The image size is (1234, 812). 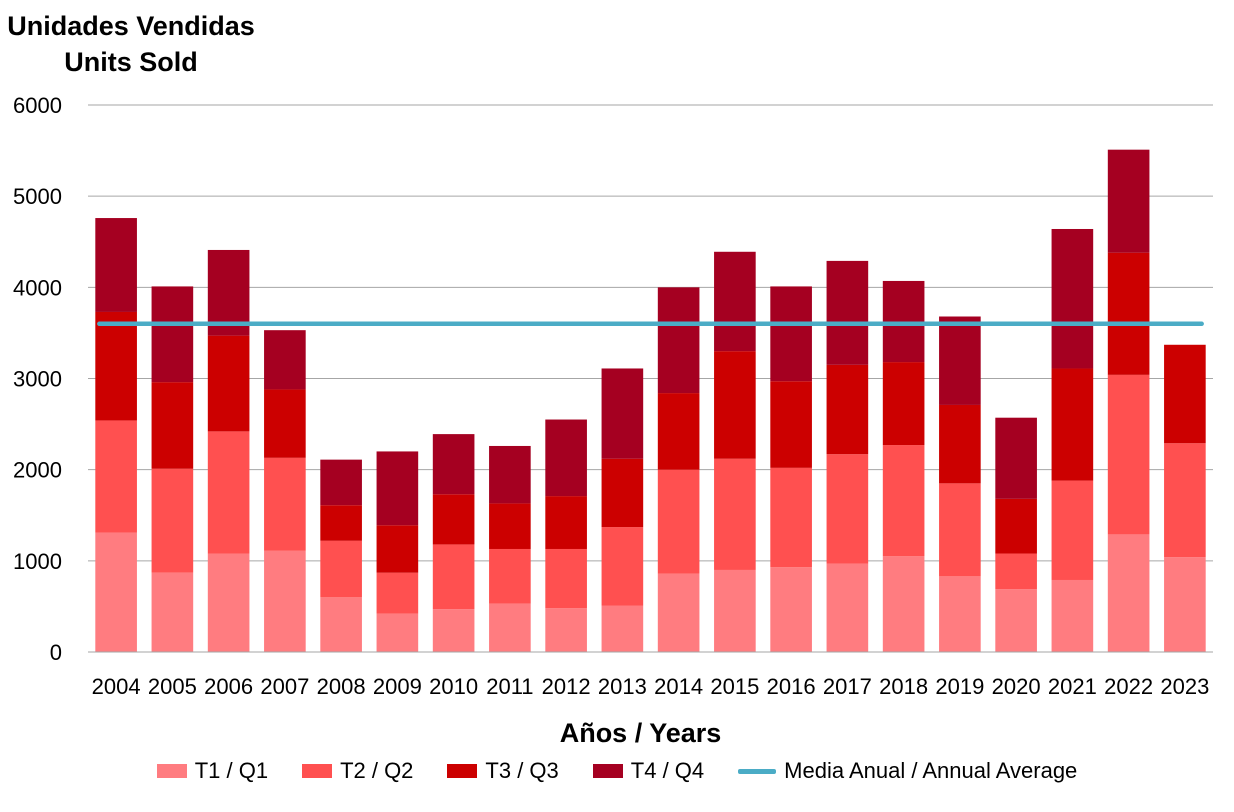 What do you see at coordinates (172, 686) in the screenshot?
I see `x-tick-label: 2005` at bounding box center [172, 686].